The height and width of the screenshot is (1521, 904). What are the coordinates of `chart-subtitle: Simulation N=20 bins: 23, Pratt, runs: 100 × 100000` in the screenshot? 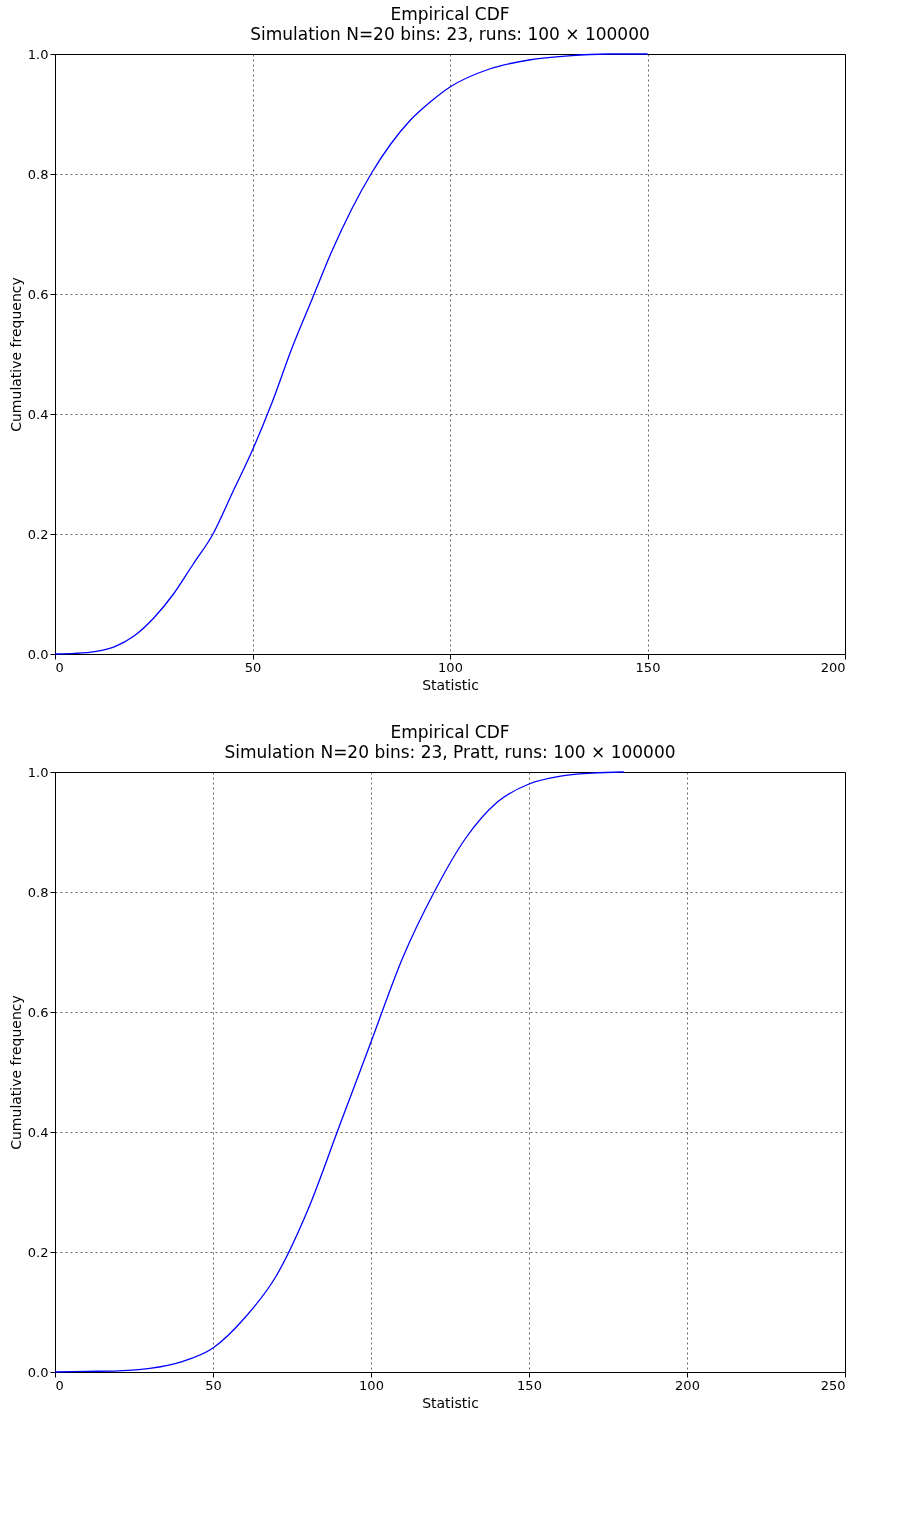 It's located at (450, 752).